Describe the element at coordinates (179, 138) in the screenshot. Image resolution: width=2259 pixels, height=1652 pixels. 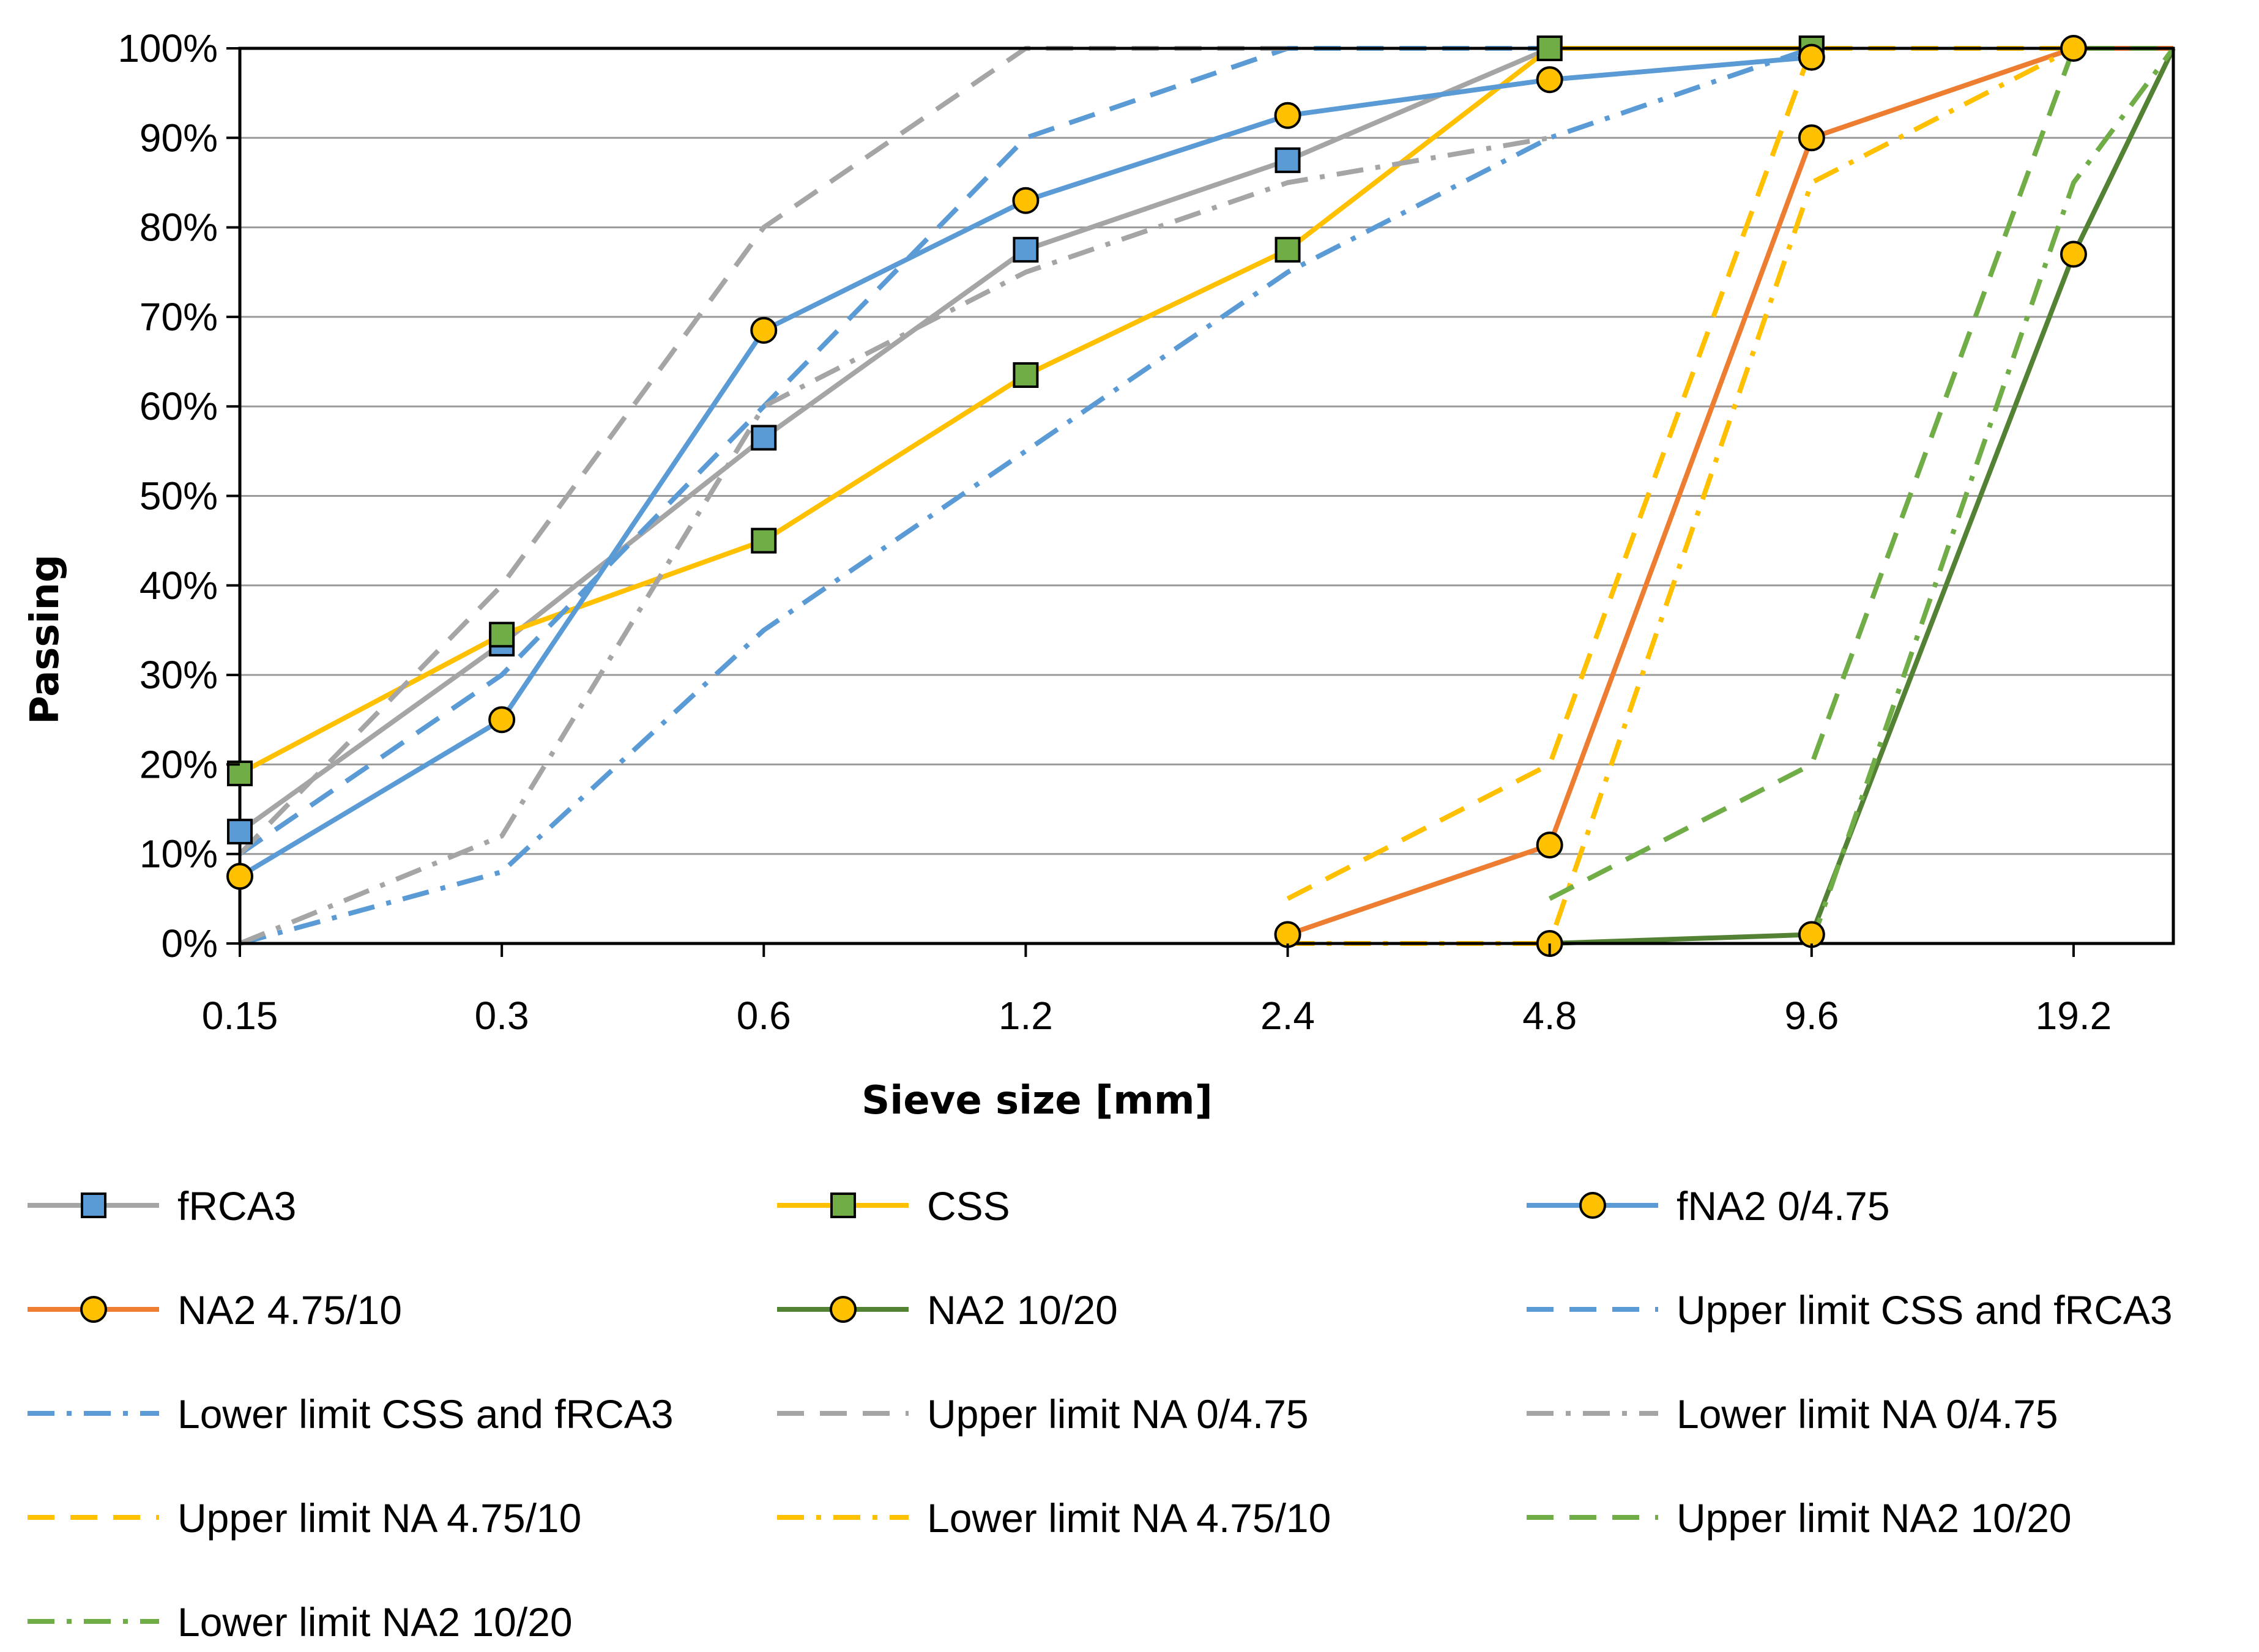
I see `y-tick-label: 90%` at that location.